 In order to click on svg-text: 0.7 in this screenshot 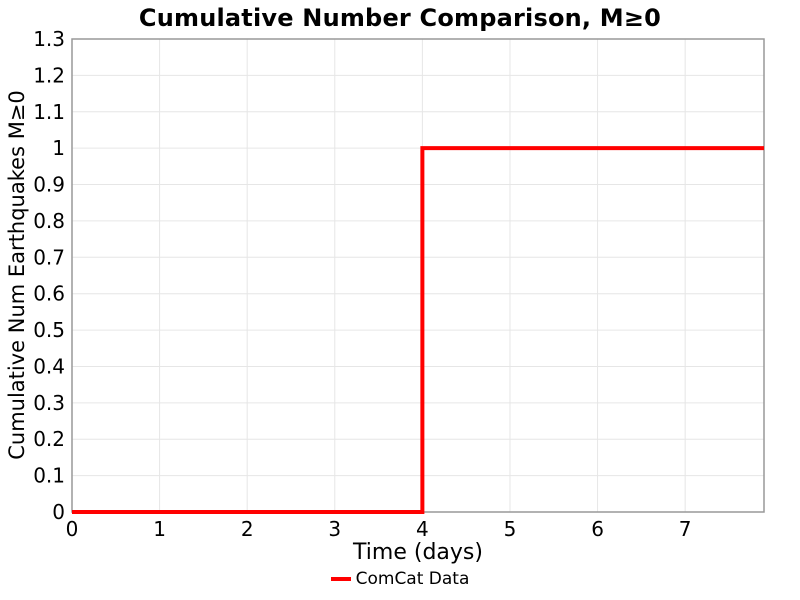, I will do `click(49, 257)`.